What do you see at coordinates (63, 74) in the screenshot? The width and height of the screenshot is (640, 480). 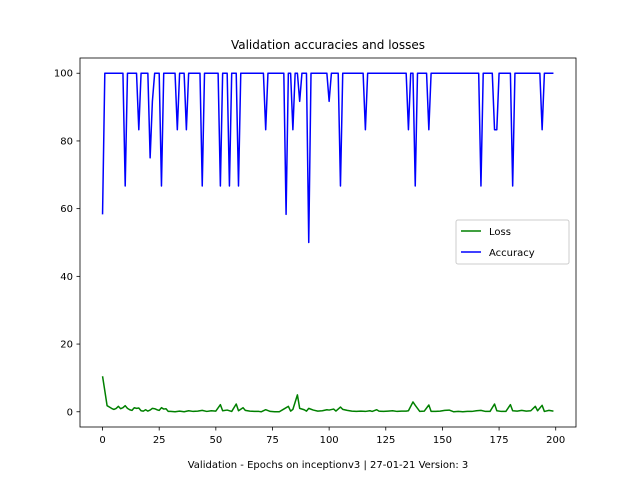 I see `y-tick-label: 100` at bounding box center [63, 74].